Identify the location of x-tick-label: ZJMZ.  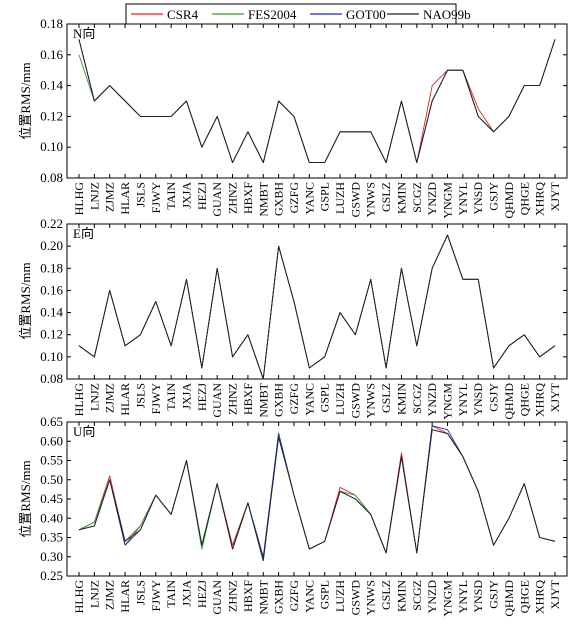
(110, 197).